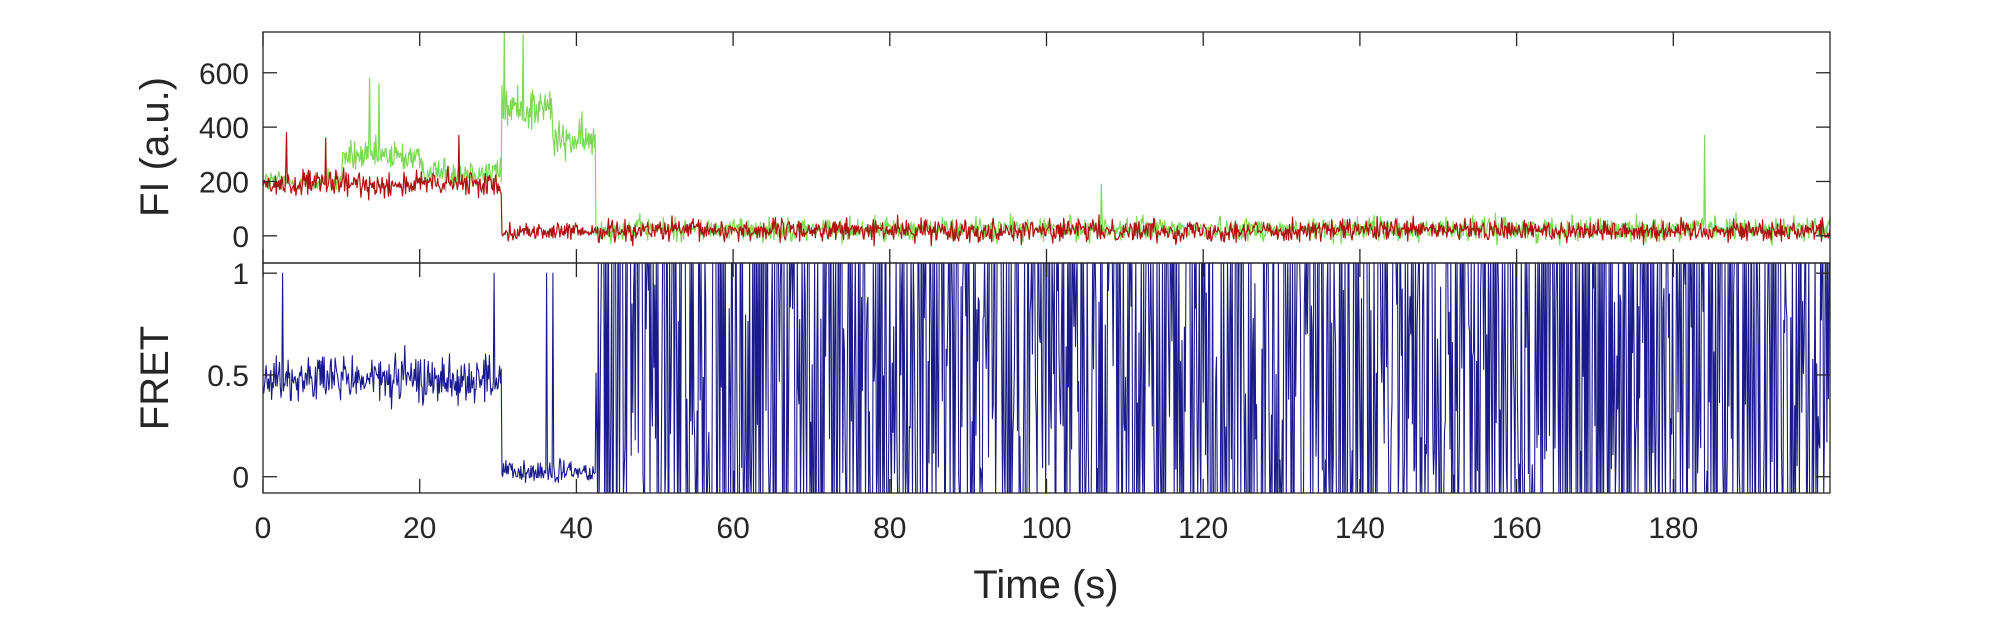 This screenshot has height=625, width=2005. Describe the element at coordinates (1517, 528) in the screenshot. I see `x-tick-label: 160` at that location.